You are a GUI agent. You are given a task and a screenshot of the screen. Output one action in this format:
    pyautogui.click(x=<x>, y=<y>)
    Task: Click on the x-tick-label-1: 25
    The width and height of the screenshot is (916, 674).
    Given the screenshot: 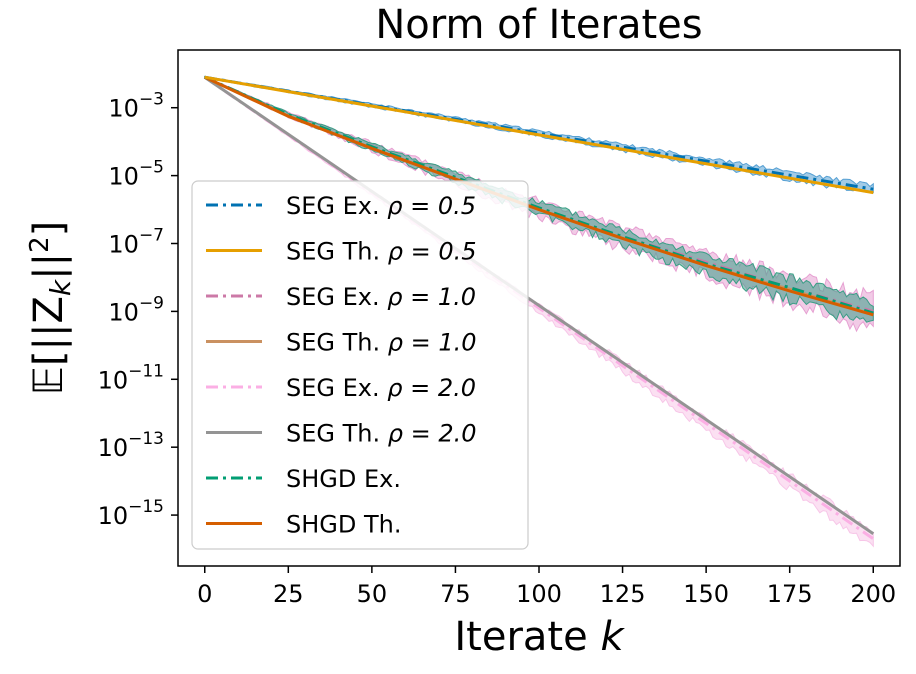 What is the action you would take?
    pyautogui.click(x=288, y=594)
    